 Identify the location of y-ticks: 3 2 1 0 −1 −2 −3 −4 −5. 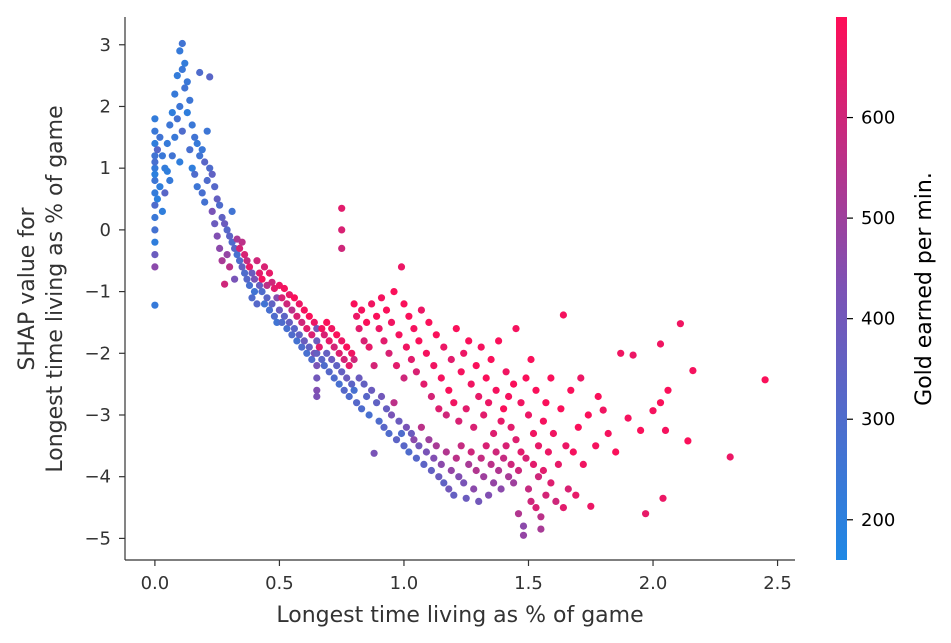
(104, 292).